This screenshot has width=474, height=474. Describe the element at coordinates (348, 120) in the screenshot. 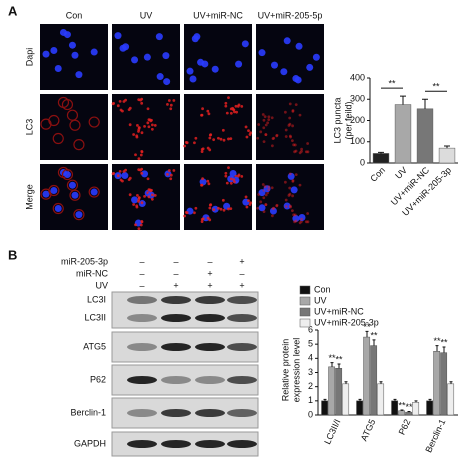

I see `y-axis-title: (per feild)` at that location.